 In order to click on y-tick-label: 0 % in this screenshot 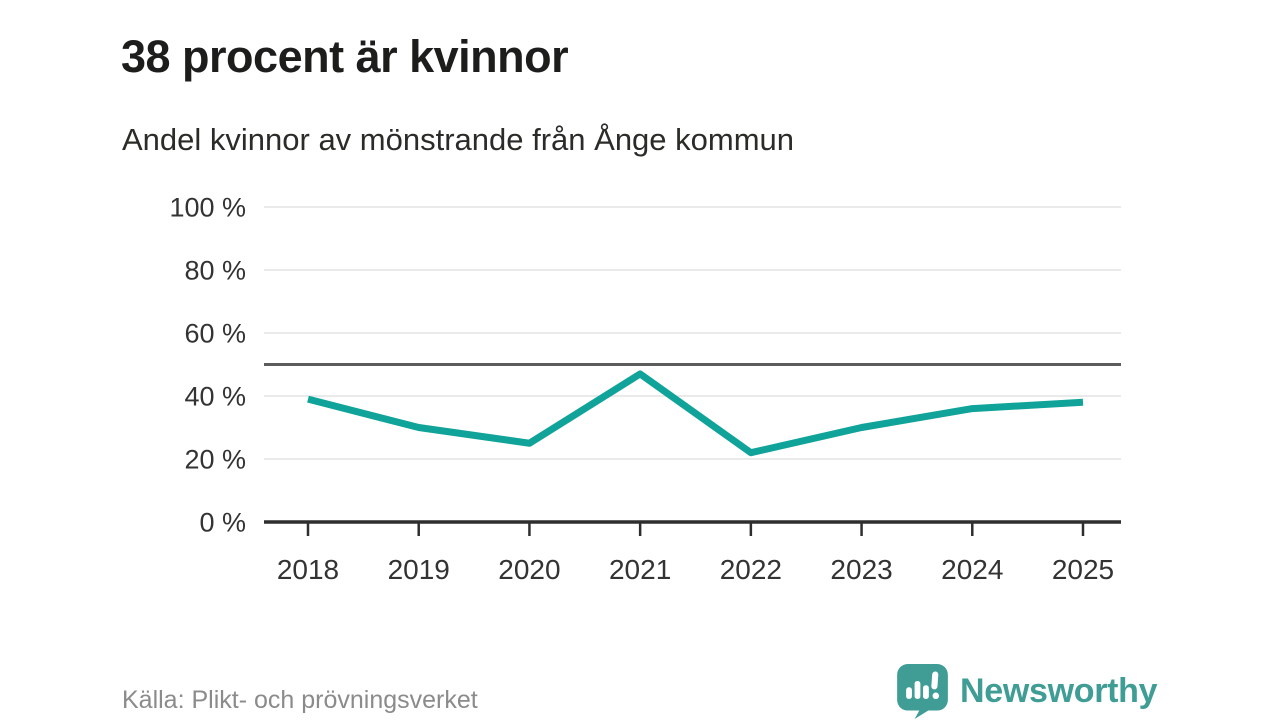, I will do `click(222, 523)`.